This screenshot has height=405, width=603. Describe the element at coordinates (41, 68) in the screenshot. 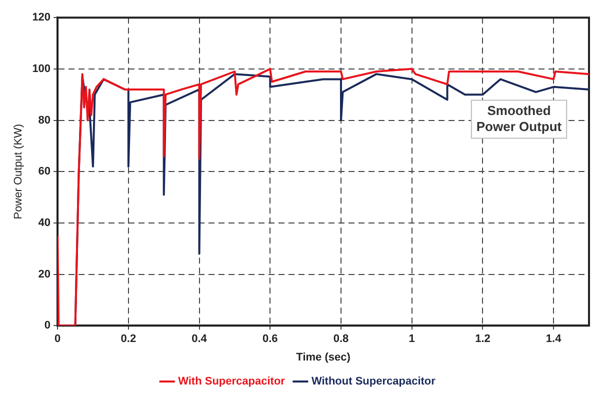

I see `y-tick-label: 100` at that location.